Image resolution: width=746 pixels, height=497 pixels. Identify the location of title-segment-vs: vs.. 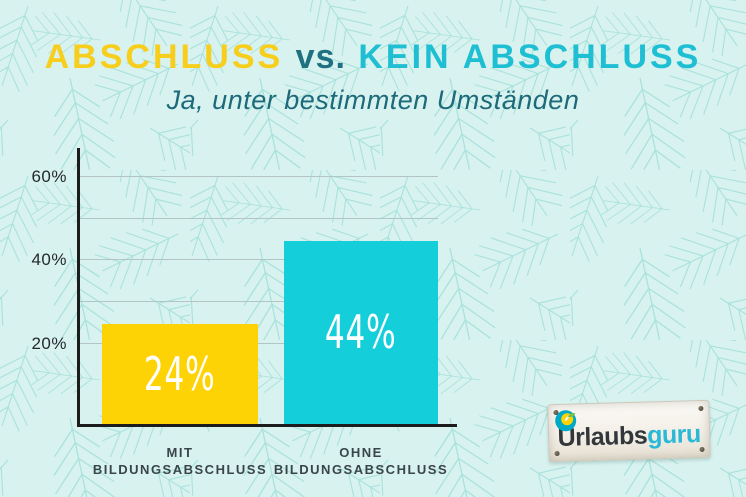
(320, 57).